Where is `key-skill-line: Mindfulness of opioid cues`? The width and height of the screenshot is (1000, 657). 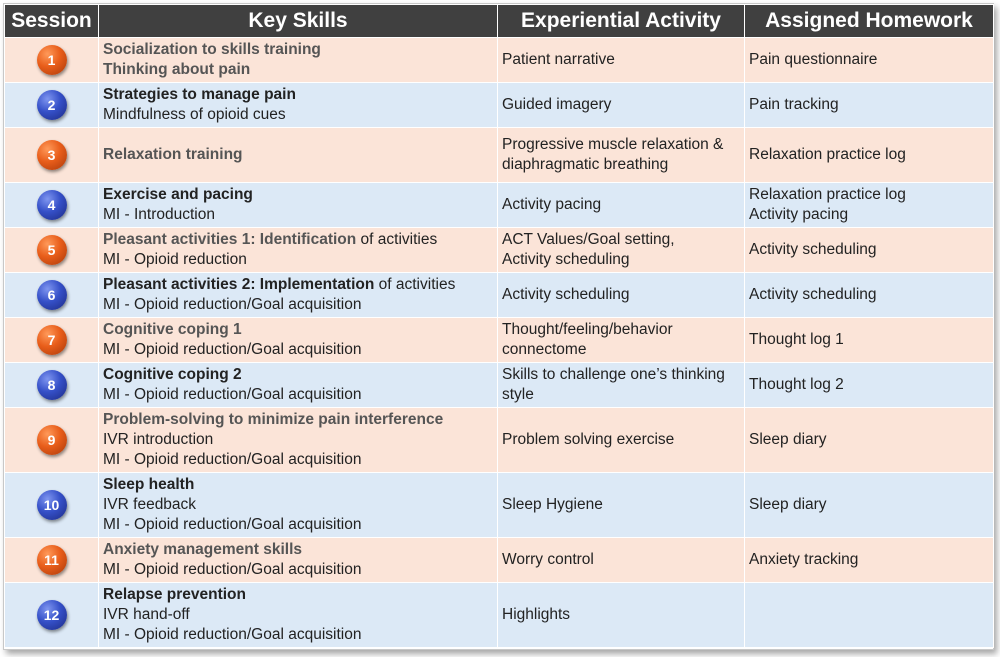 key-skill-line: Mindfulness of opioid cues is located at coordinates (298, 115).